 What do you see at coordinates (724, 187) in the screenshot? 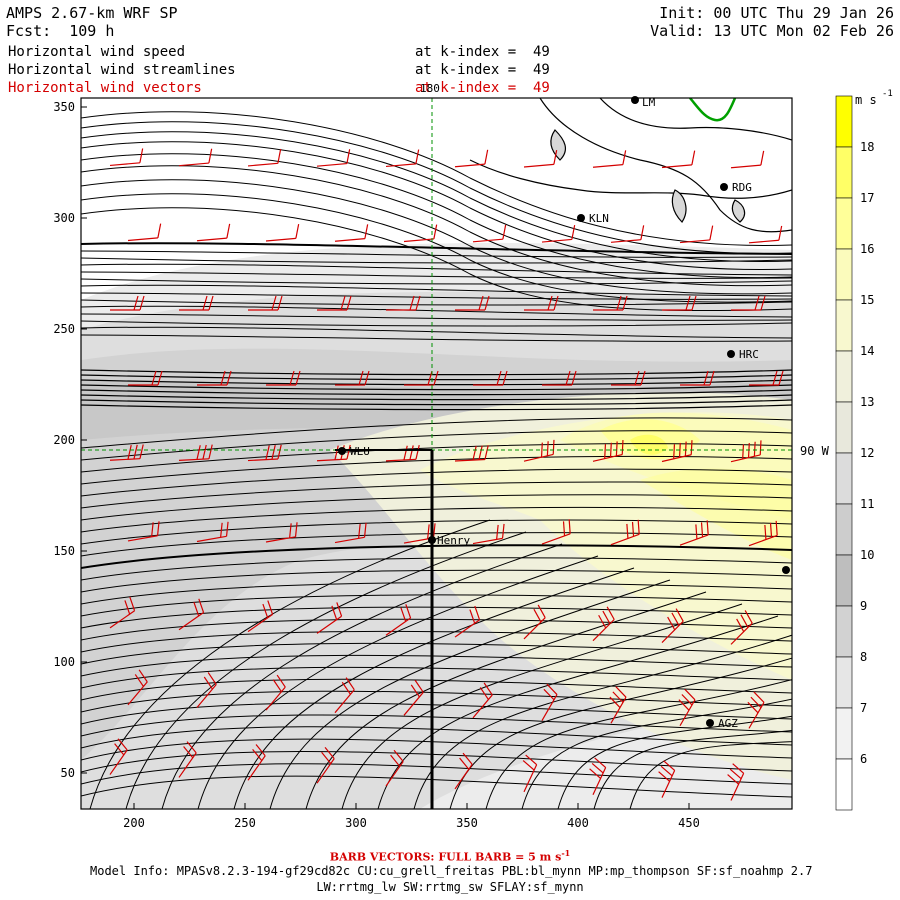
I see `station-rdg-marker` at bounding box center [724, 187].